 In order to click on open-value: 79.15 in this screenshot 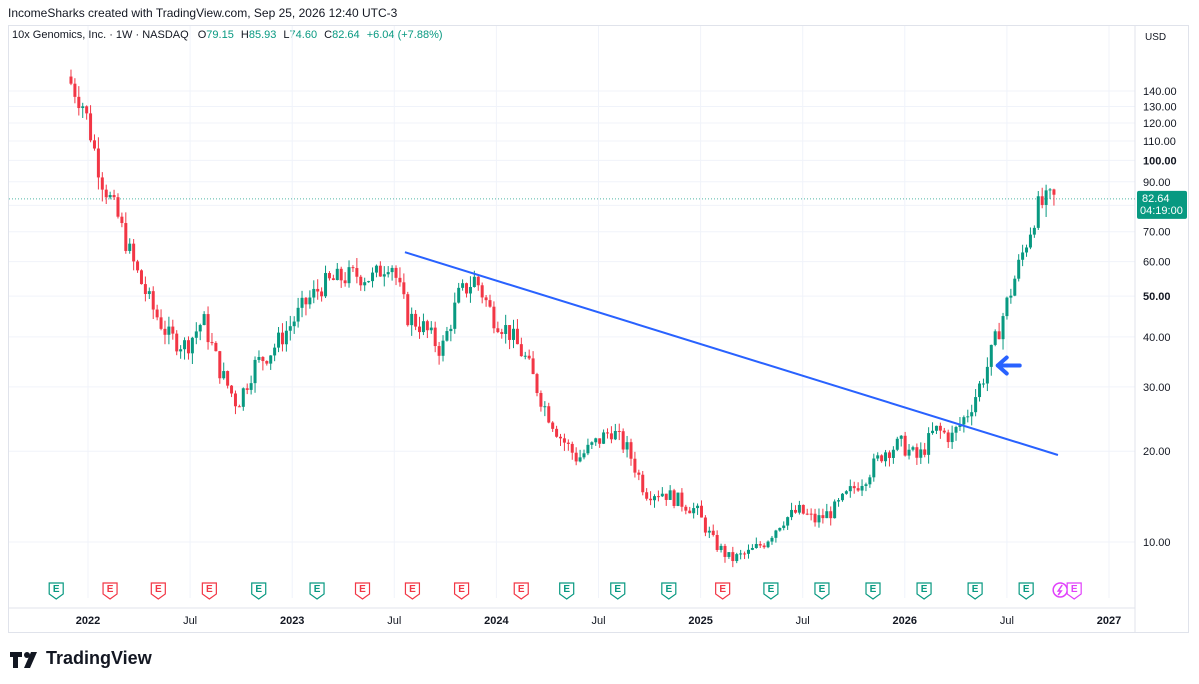, I will do `click(220, 35)`.